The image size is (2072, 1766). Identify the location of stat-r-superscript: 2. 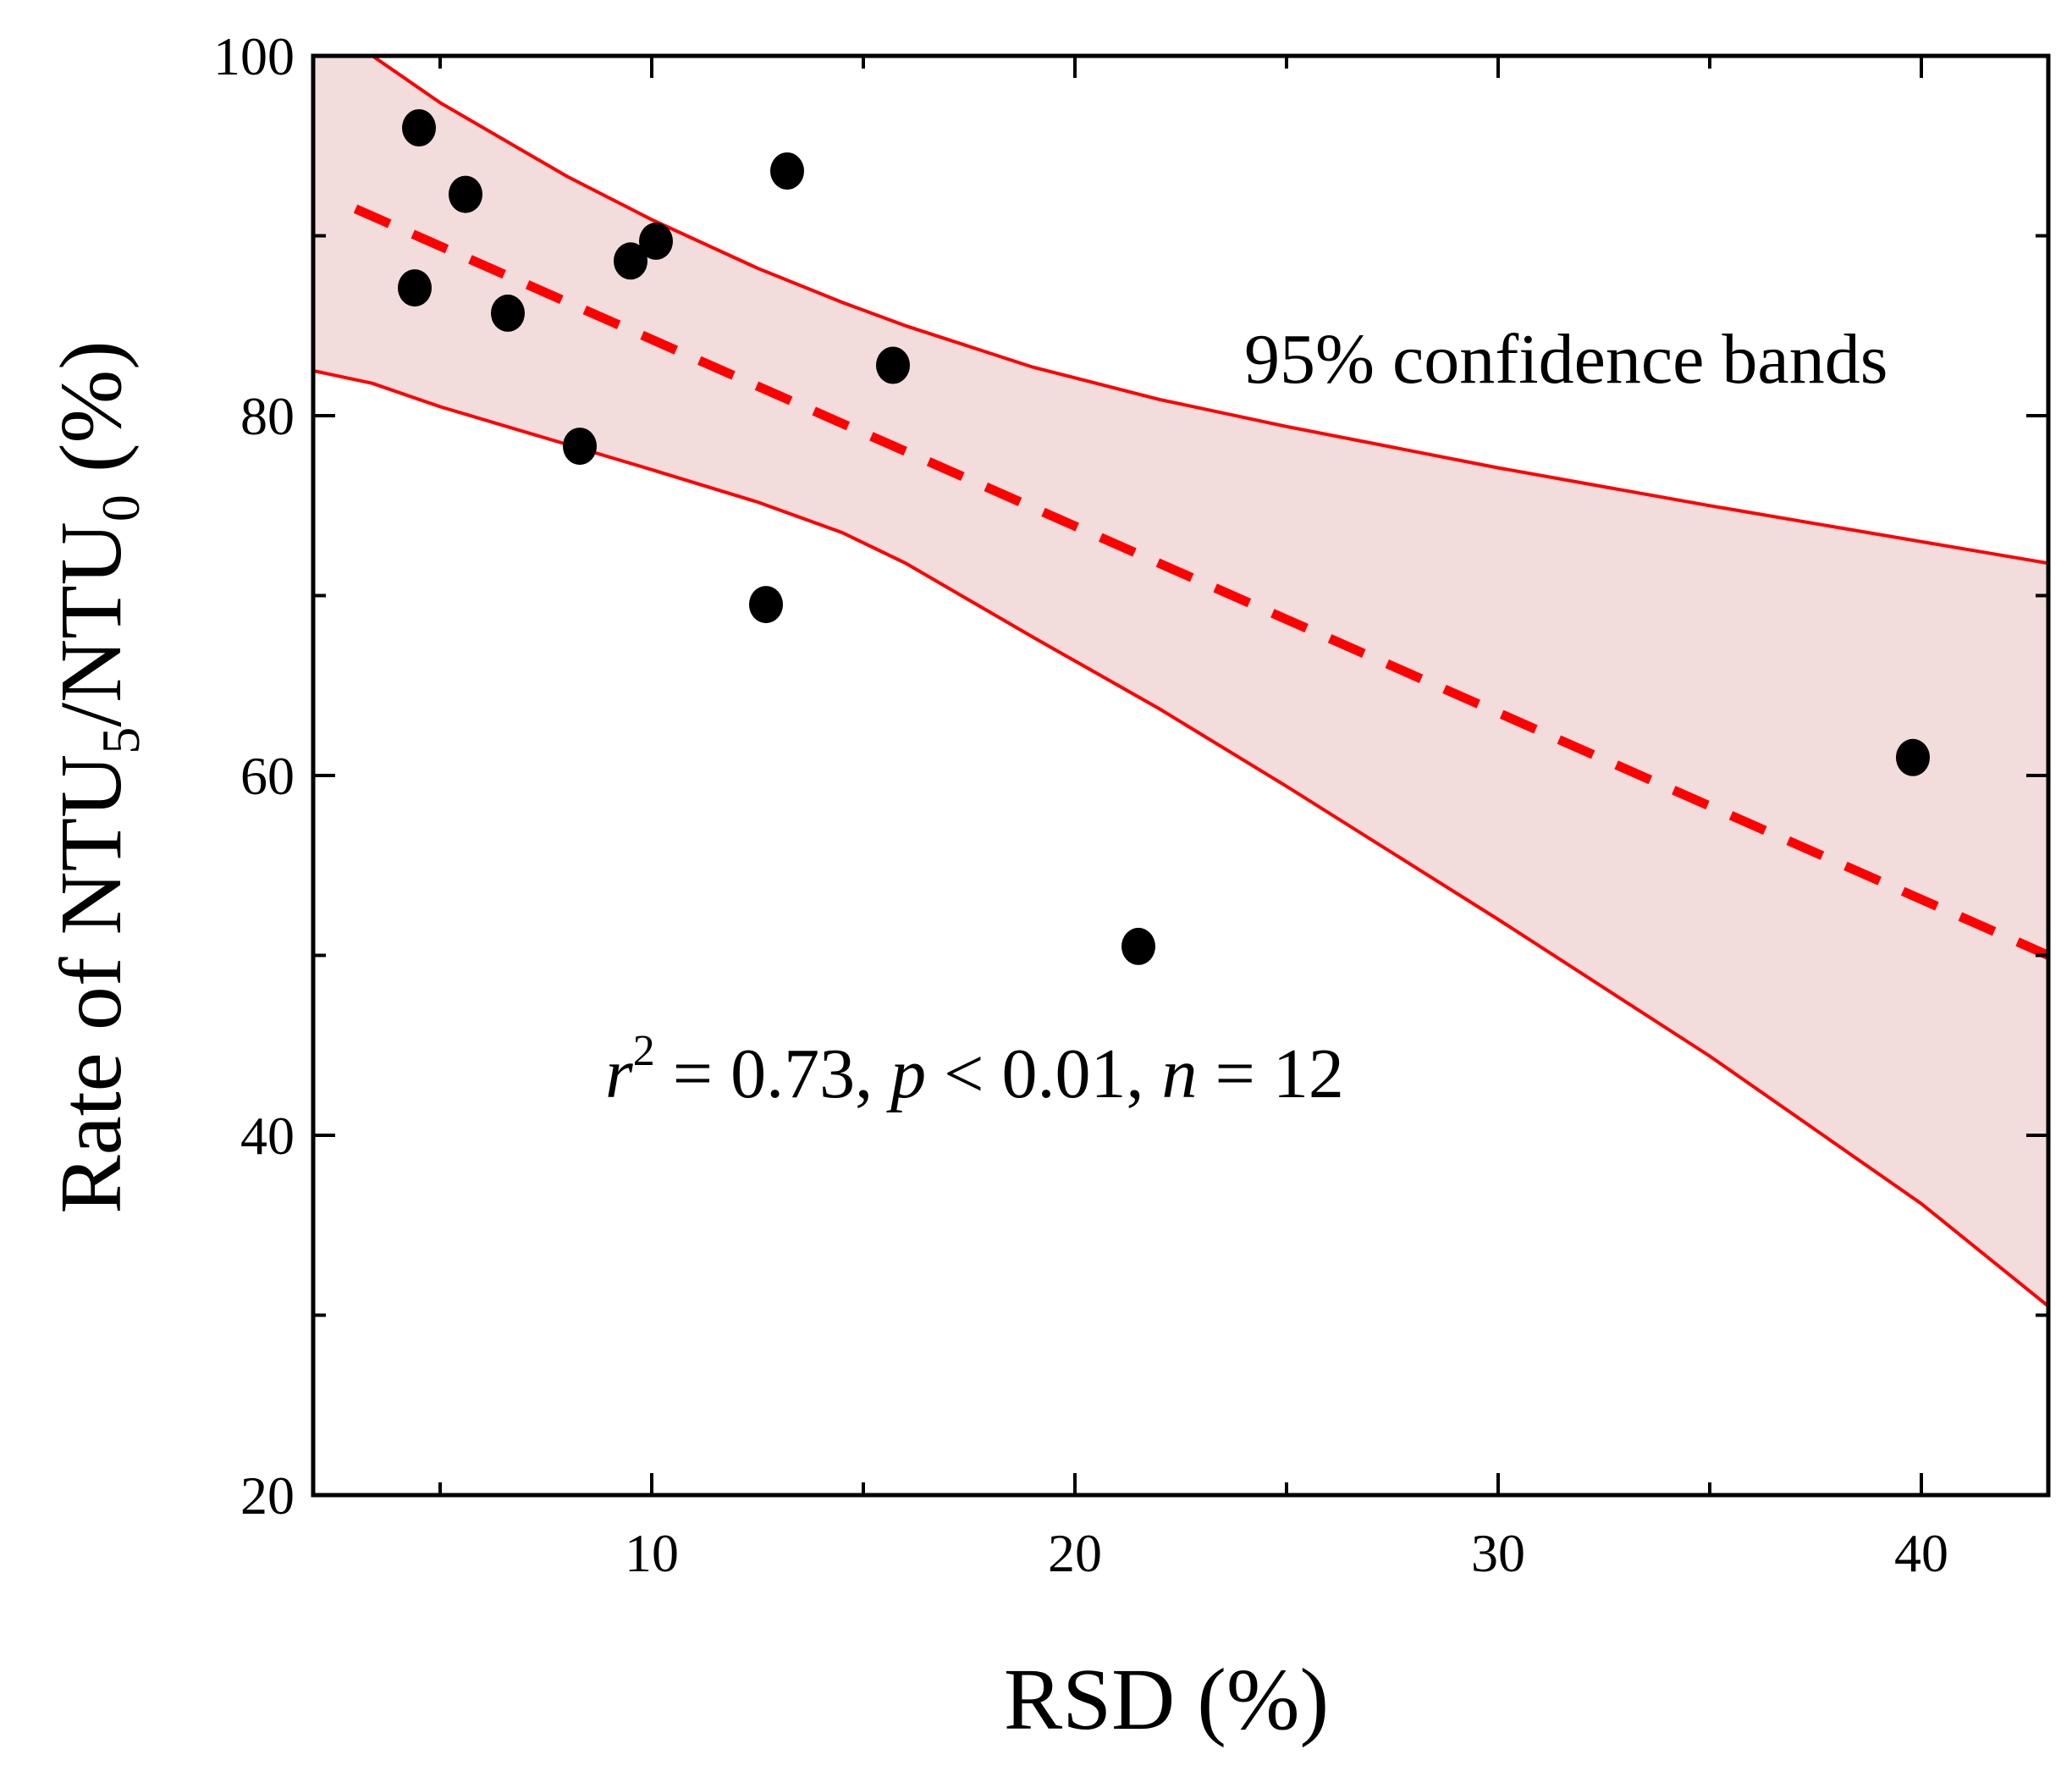
(644, 1051).